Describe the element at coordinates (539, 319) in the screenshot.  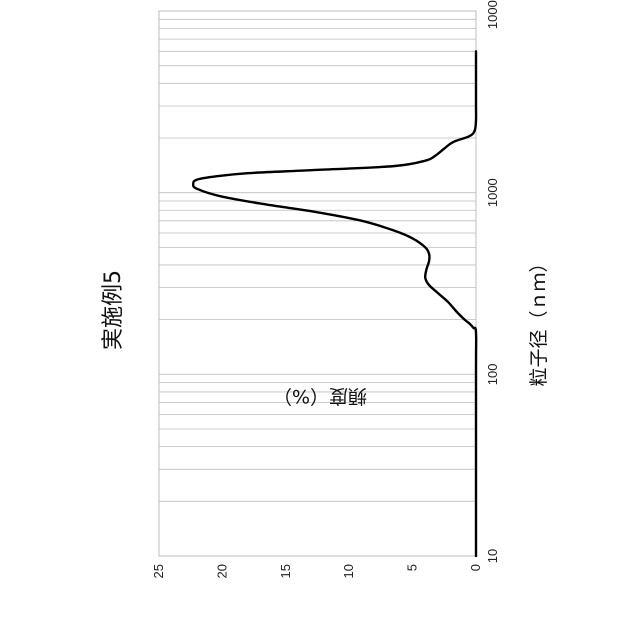
I see `x-axis-title: 粒子径（ｎｍ）` at that location.